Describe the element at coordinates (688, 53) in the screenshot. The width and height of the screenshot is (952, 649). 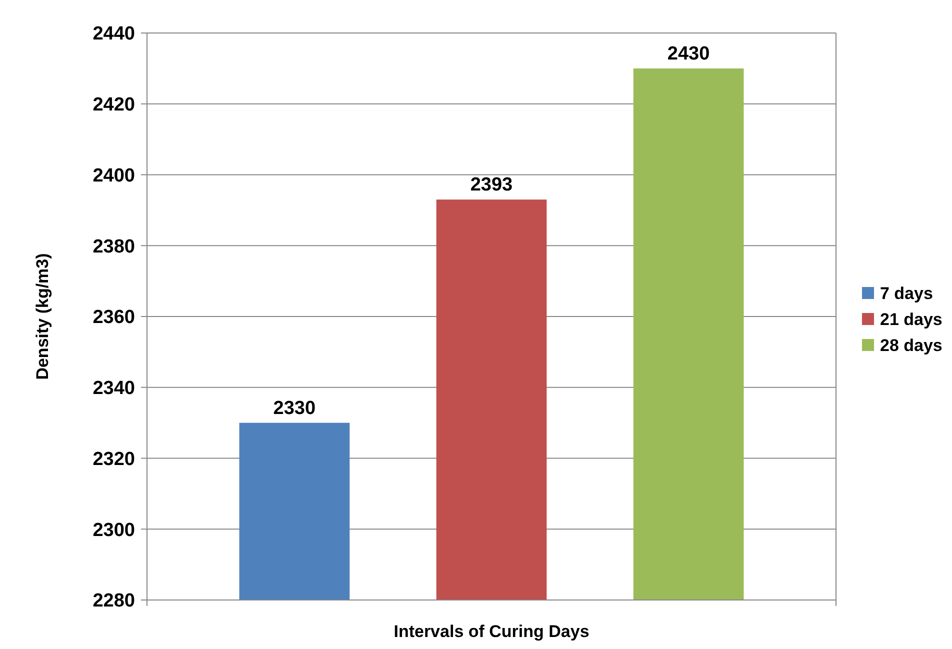
I see `data-label: 2430` at that location.